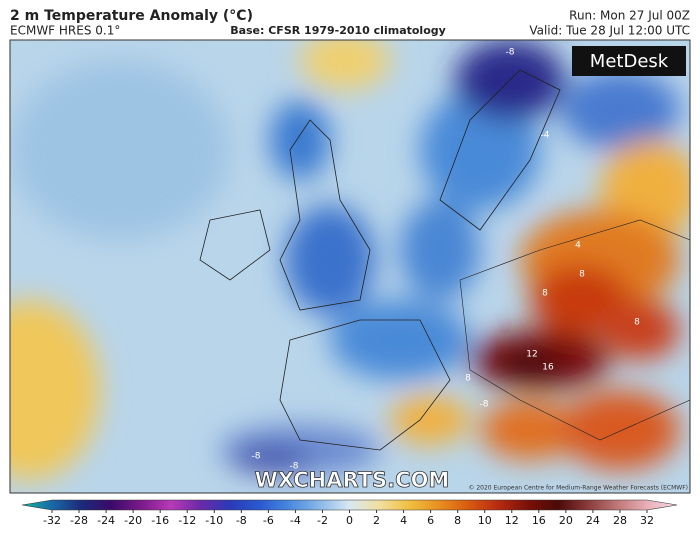 Image resolution: width=700 pixels, height=536 pixels. I want to click on colorbar-tick-label: -32, so click(52, 520).